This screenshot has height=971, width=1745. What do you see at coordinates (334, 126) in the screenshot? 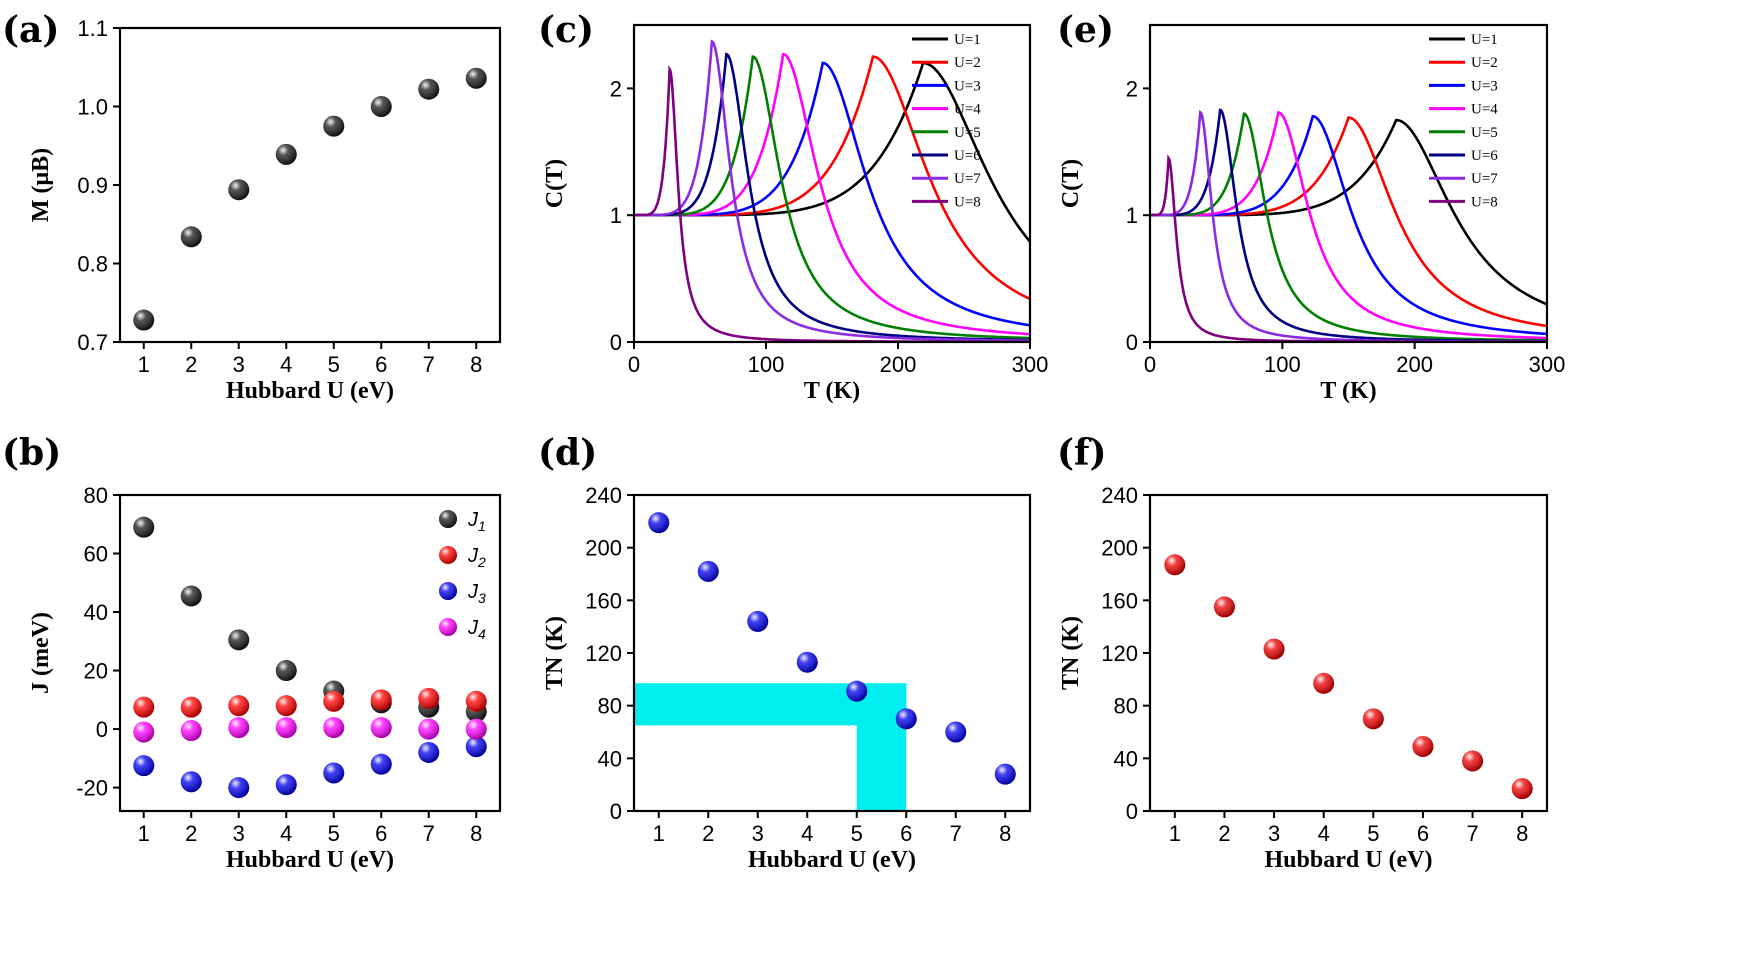
I see `point-m-u5` at bounding box center [334, 126].